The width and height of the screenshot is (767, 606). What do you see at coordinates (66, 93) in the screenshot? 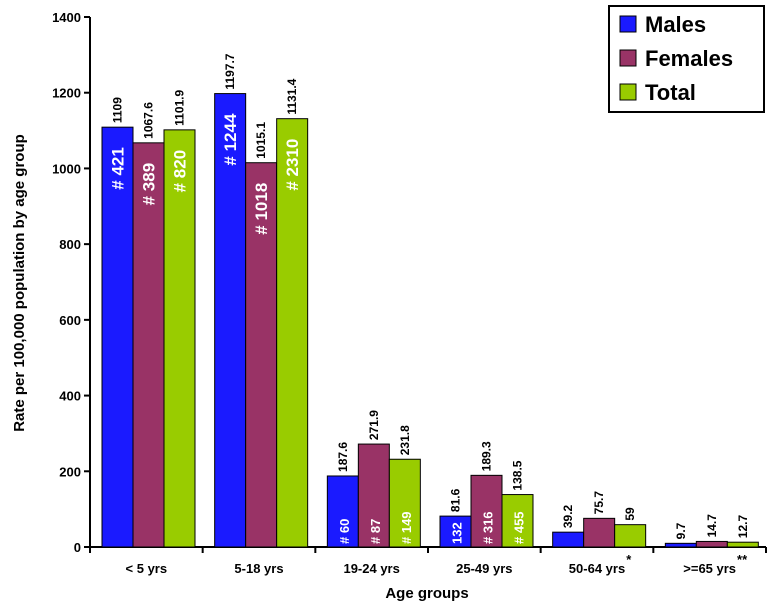
I see `y-tick-label: 1200` at bounding box center [66, 93].